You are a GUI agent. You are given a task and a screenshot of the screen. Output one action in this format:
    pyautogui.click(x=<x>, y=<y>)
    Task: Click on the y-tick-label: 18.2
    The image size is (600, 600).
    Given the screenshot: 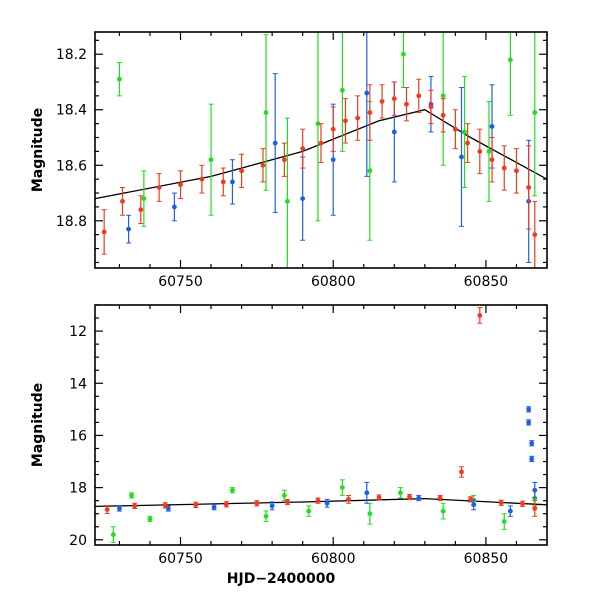 What is the action you would take?
    pyautogui.click(x=71, y=55)
    